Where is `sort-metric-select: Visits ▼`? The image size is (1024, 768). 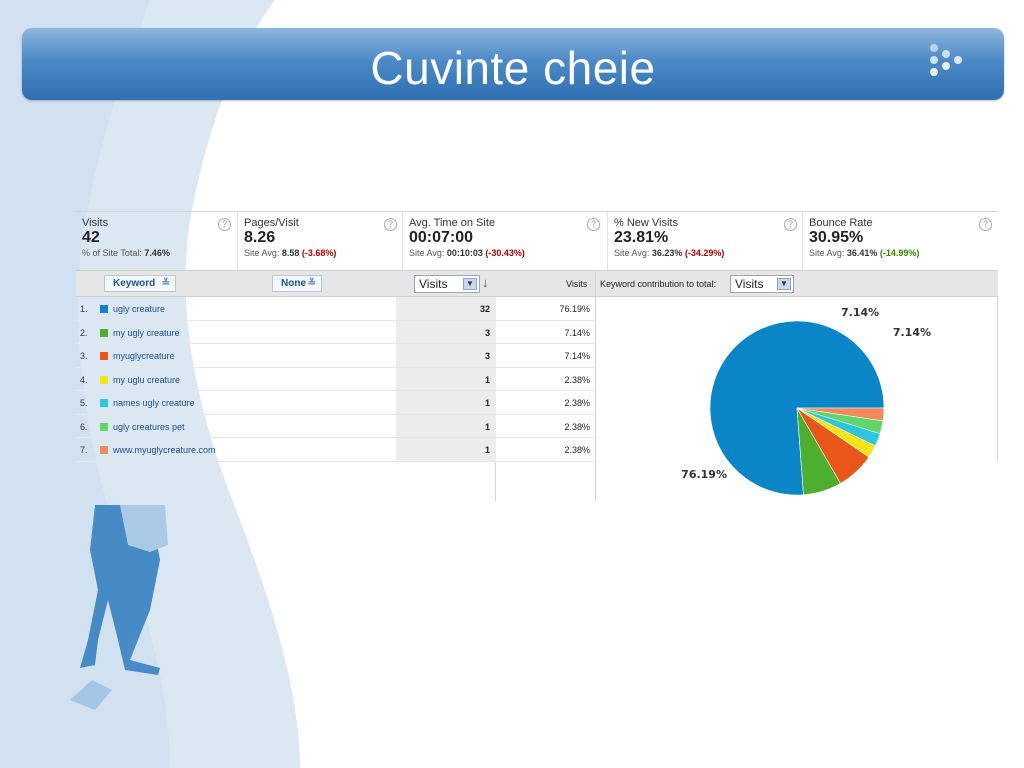 sort-metric-select: Visits ▼ is located at coordinates (447, 284).